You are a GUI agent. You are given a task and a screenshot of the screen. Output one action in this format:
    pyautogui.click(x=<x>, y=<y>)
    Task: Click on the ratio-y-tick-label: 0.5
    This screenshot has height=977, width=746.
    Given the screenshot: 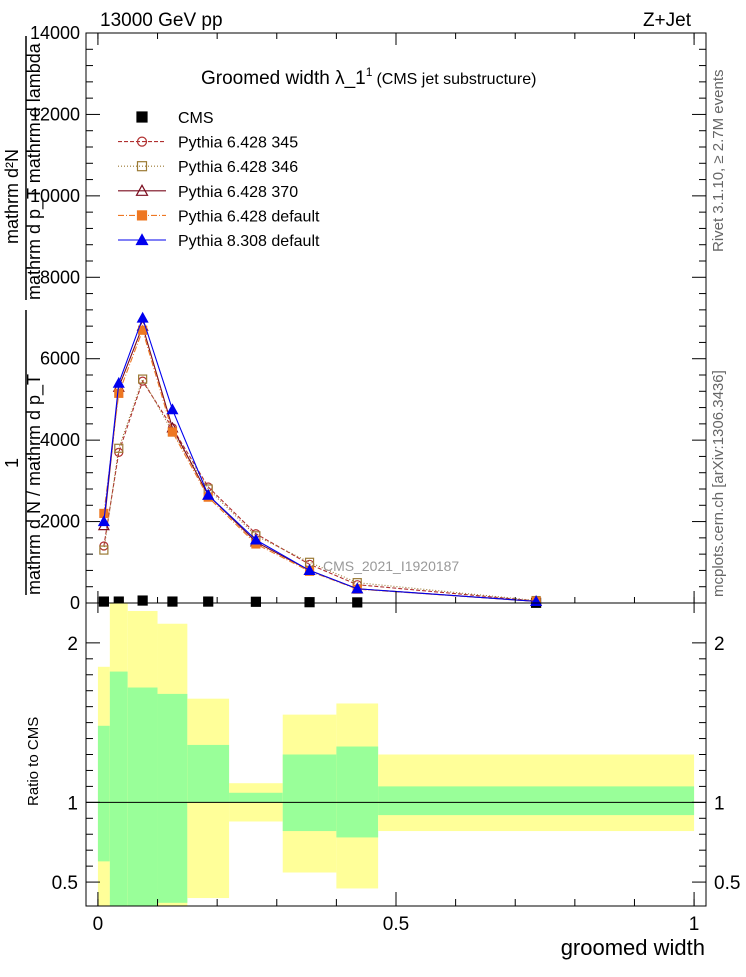 What is the action you would take?
    pyautogui.click(x=65, y=883)
    